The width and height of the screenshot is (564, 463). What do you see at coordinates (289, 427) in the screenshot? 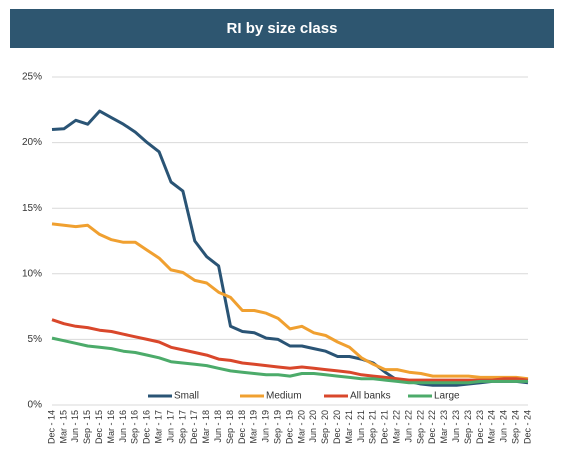
I see `x-tick-label: Dec - 19` at bounding box center [289, 427].